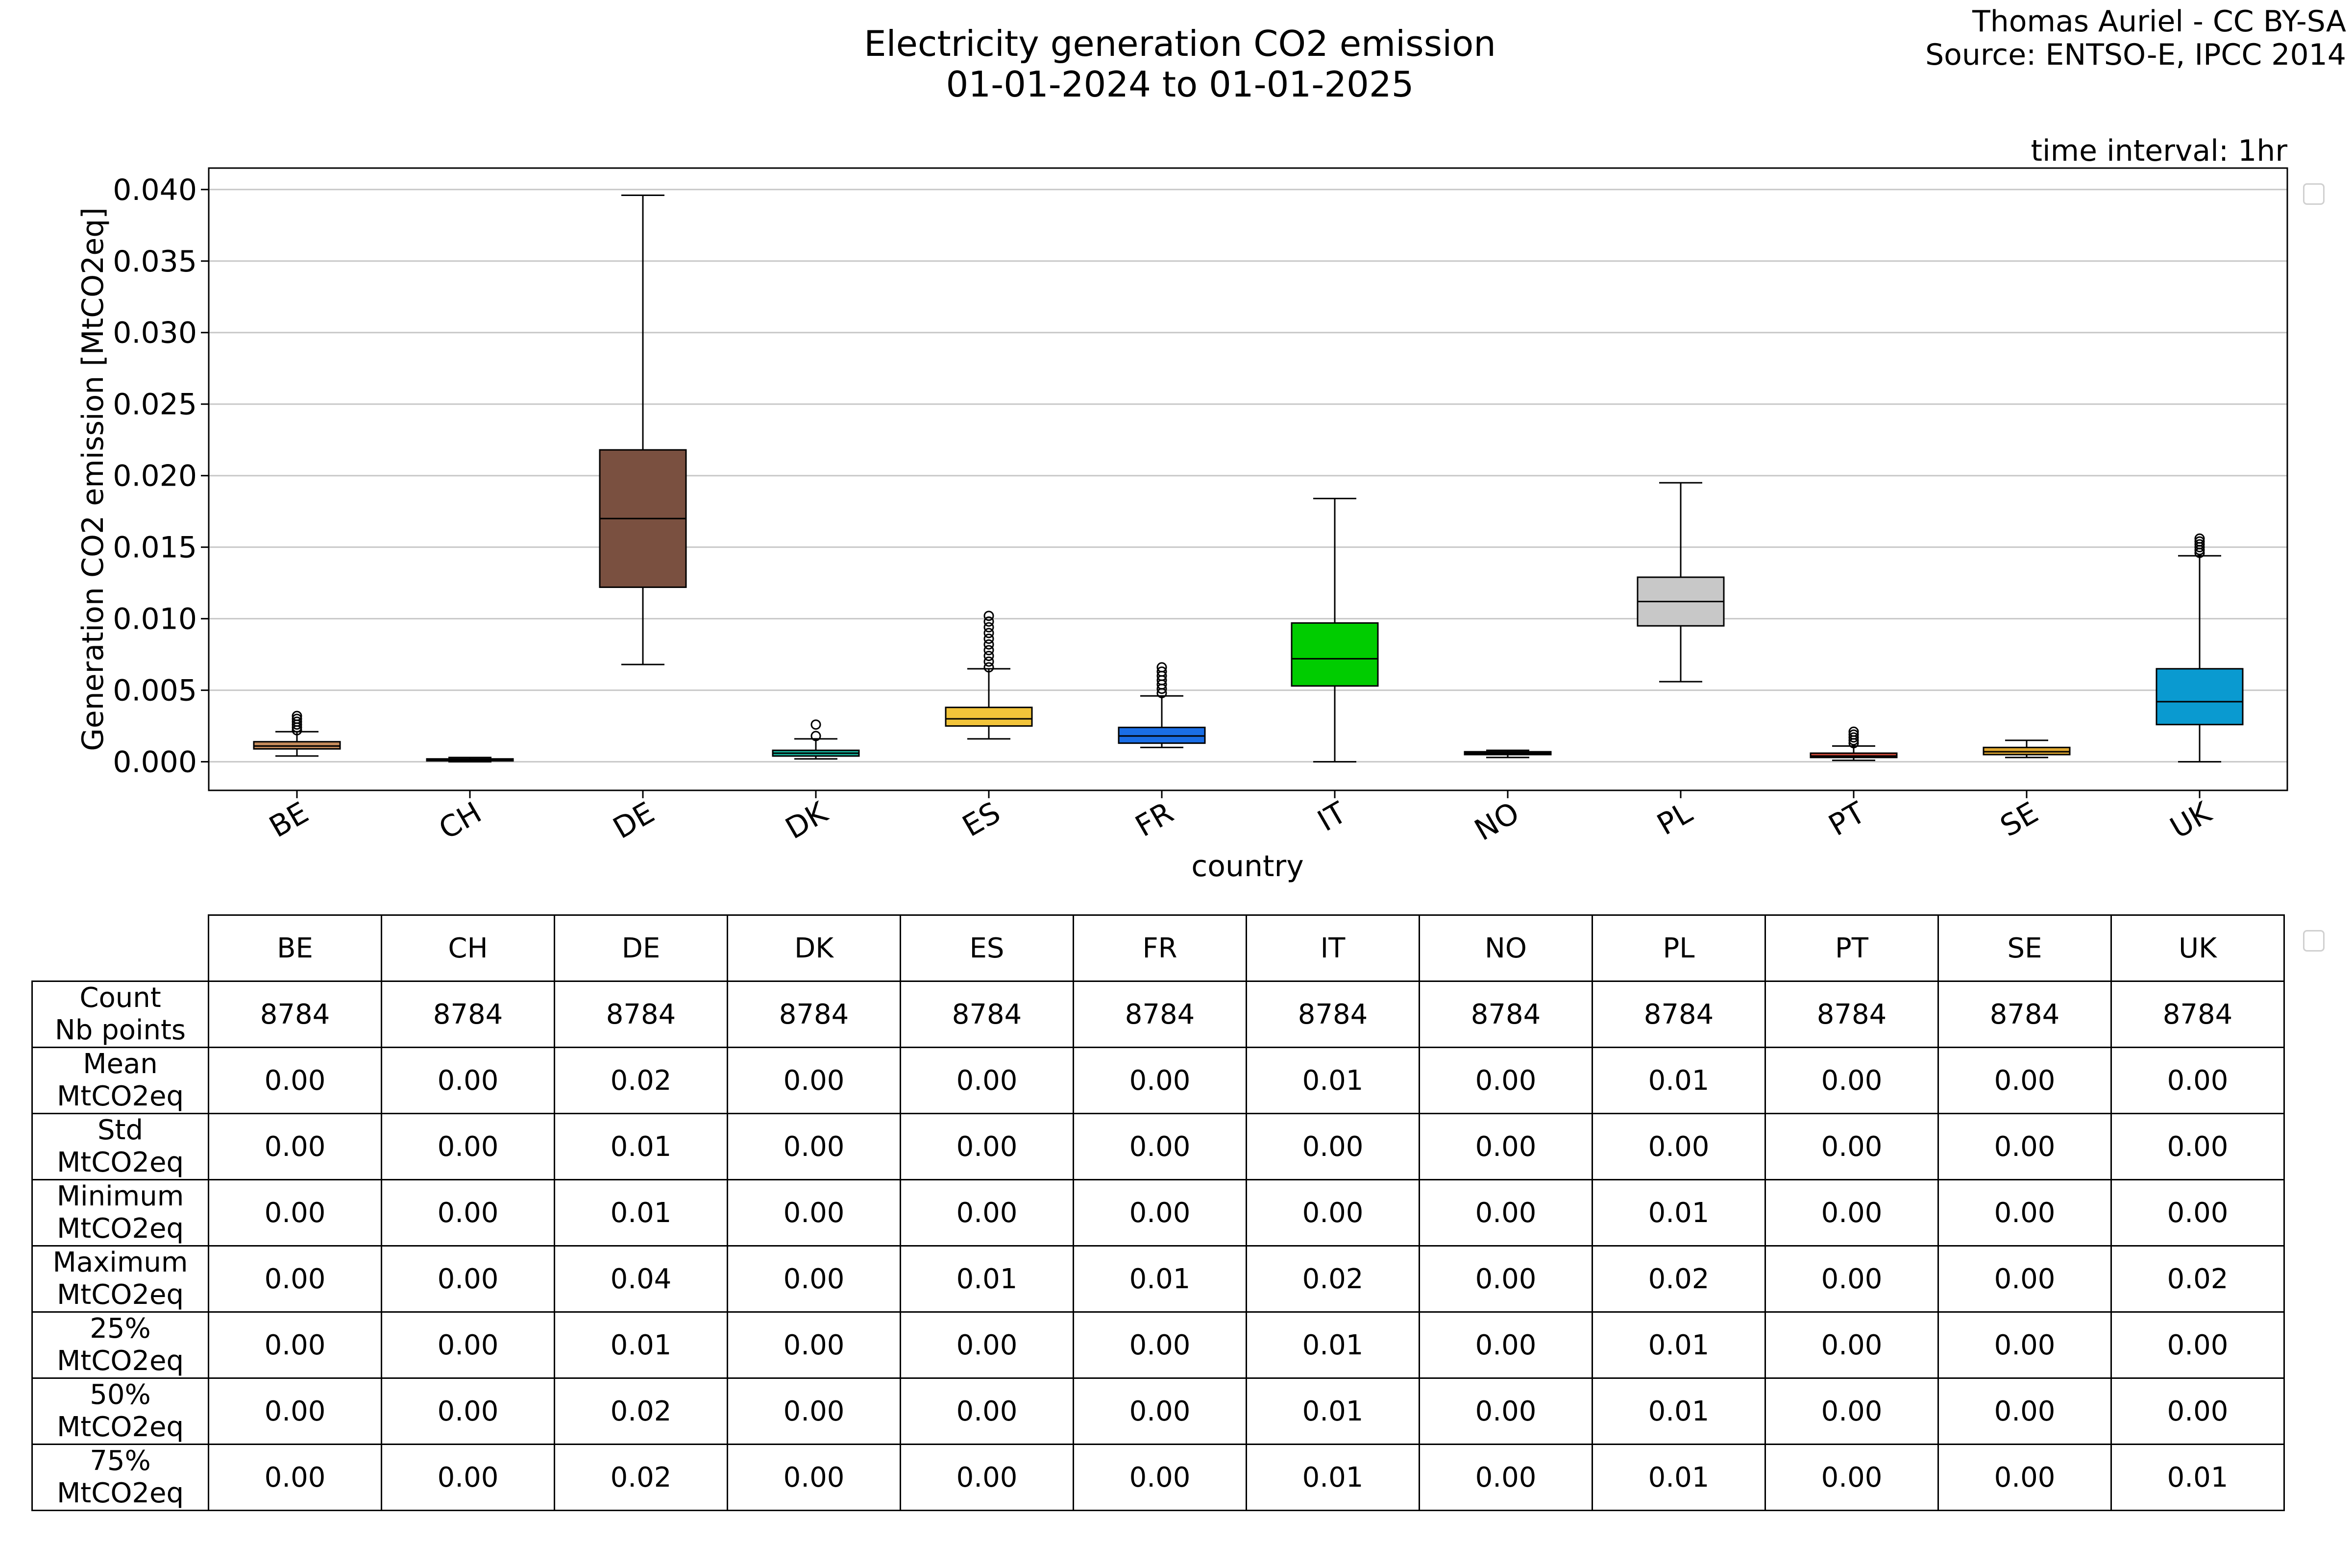 The image size is (2352, 1568). Describe the element at coordinates (120, 1014) in the screenshot. I see `row-header: Count Nb points` at that location.